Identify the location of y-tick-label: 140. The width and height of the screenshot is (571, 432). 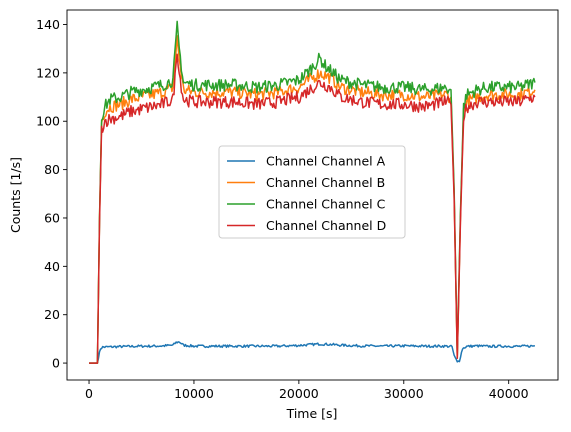
(48, 24).